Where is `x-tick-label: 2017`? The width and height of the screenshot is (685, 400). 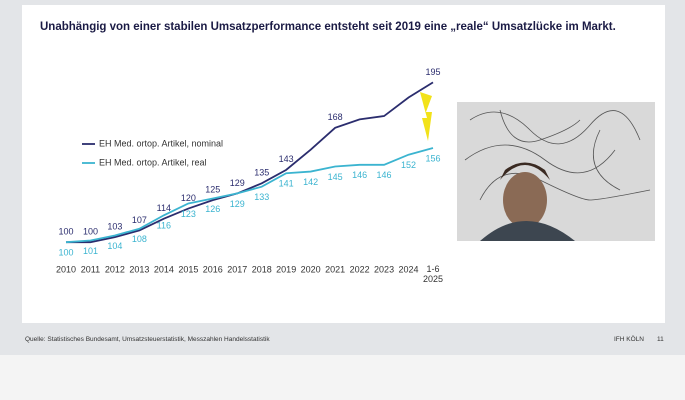
x-tick-label: 2017 is located at coordinates (237, 269).